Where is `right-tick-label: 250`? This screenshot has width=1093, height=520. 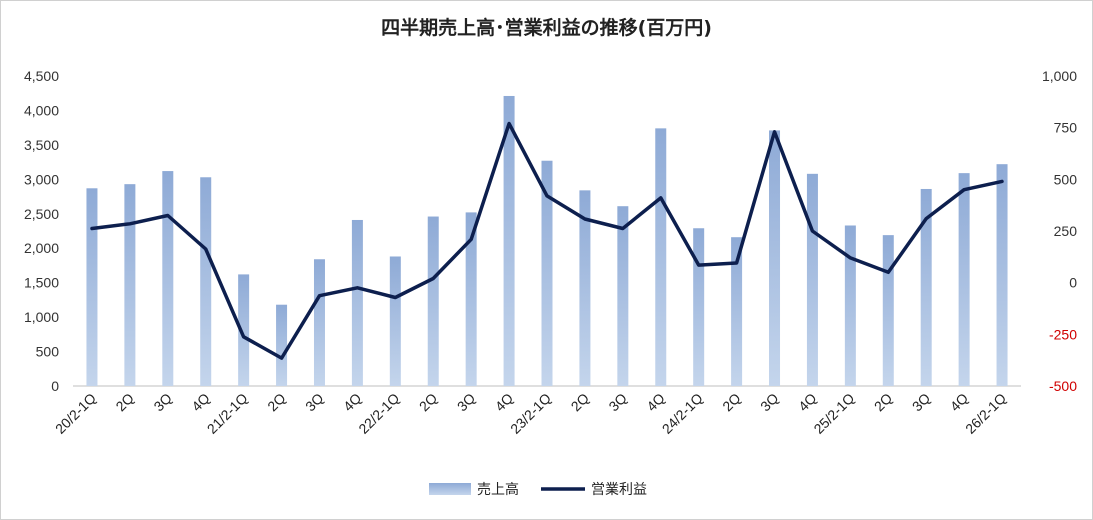 right-tick-label: 250 is located at coordinates (1066, 231).